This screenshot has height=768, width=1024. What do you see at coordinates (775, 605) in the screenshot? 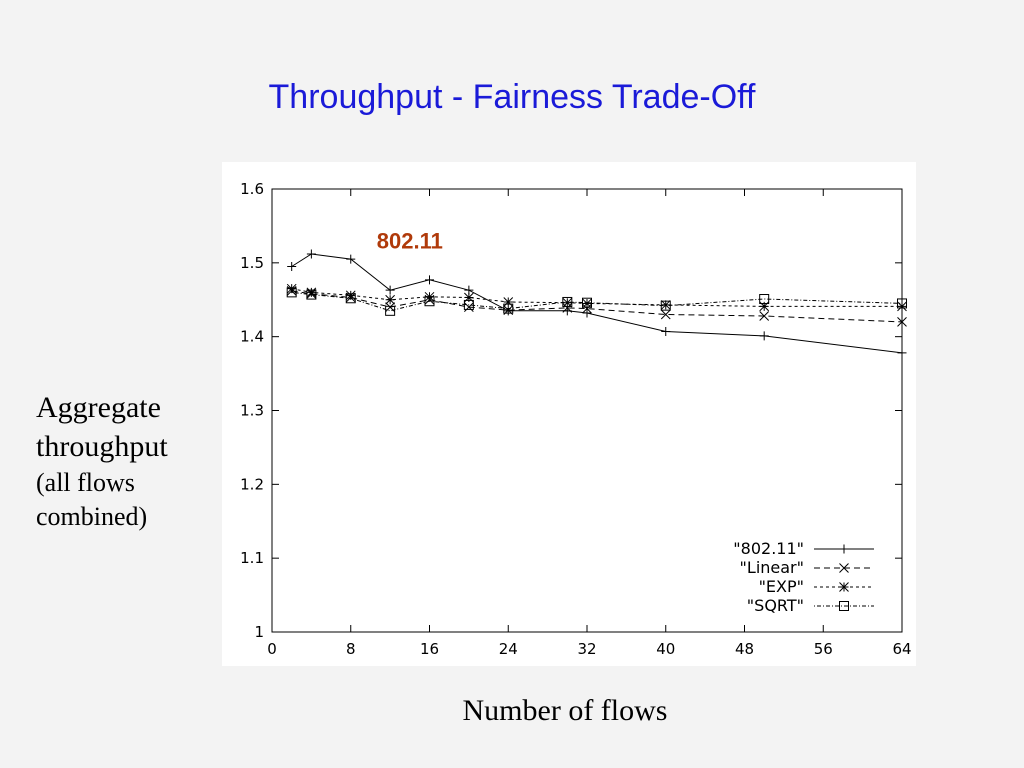
I see `legend-label: "SQRT"` at bounding box center [775, 605].